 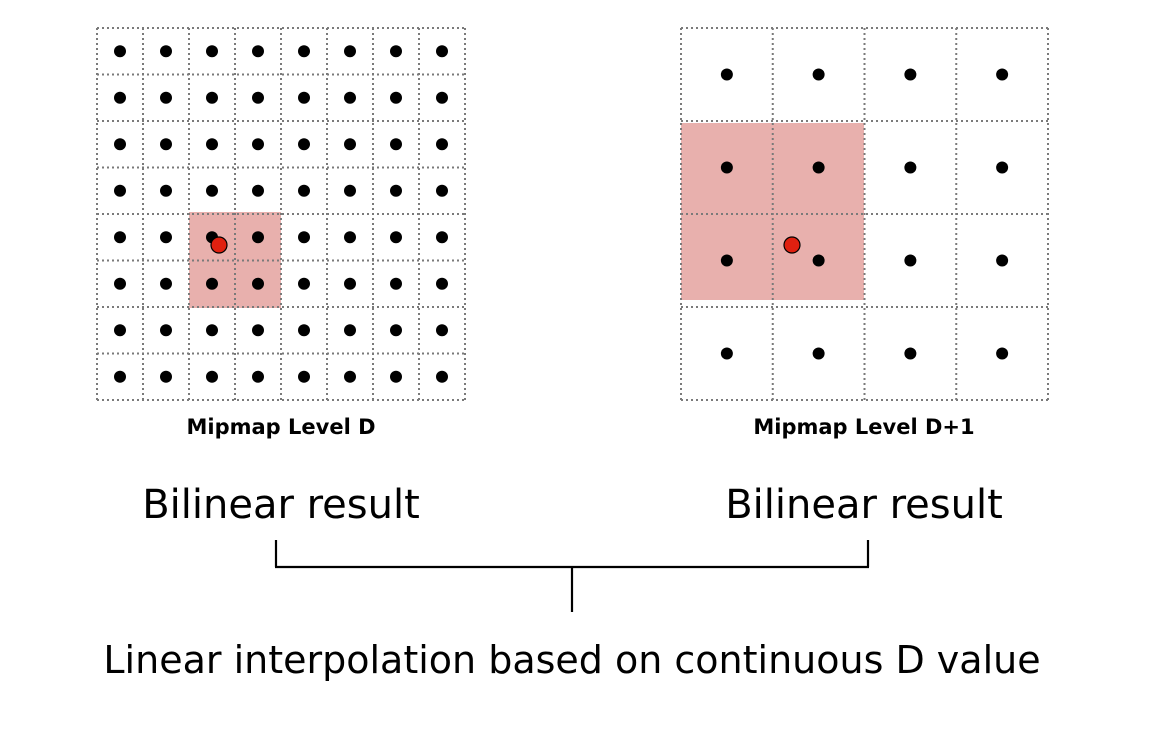 I want to click on level-d1-highlight, so click(x=772, y=211).